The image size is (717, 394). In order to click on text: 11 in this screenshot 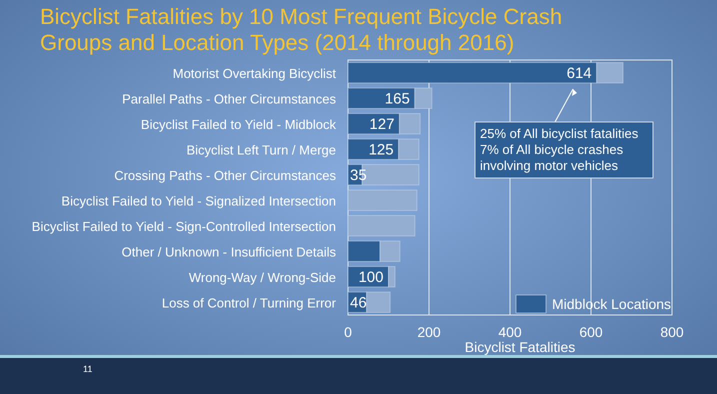, I will do `click(87, 369)`.